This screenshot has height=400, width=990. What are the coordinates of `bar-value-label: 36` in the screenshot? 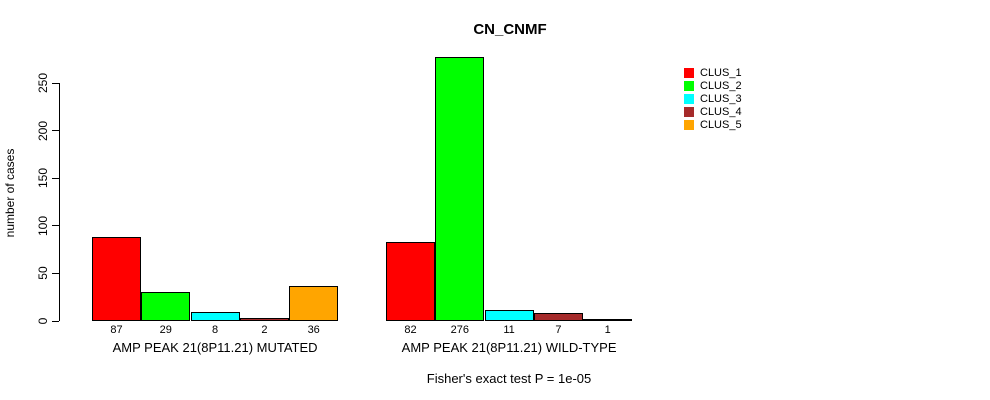 It's located at (313, 330).